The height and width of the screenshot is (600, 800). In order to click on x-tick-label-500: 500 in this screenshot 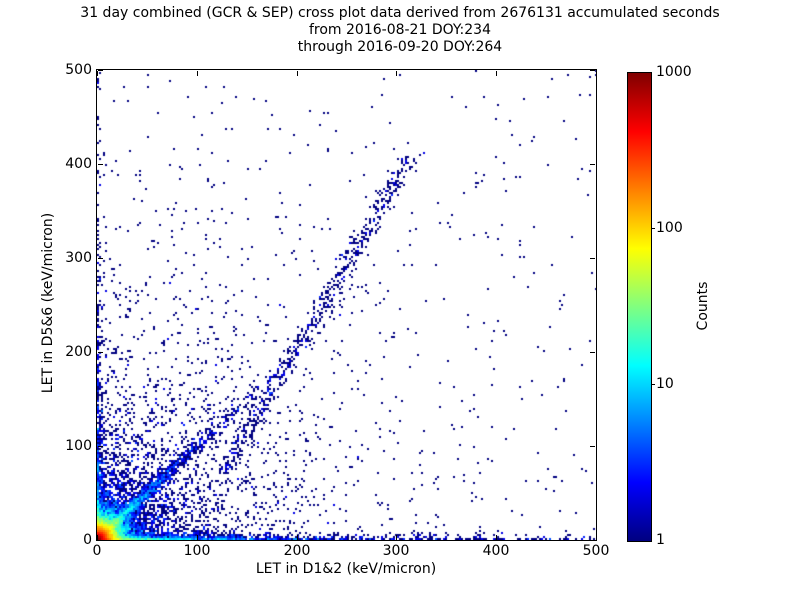, I will do `click(596, 551)`.